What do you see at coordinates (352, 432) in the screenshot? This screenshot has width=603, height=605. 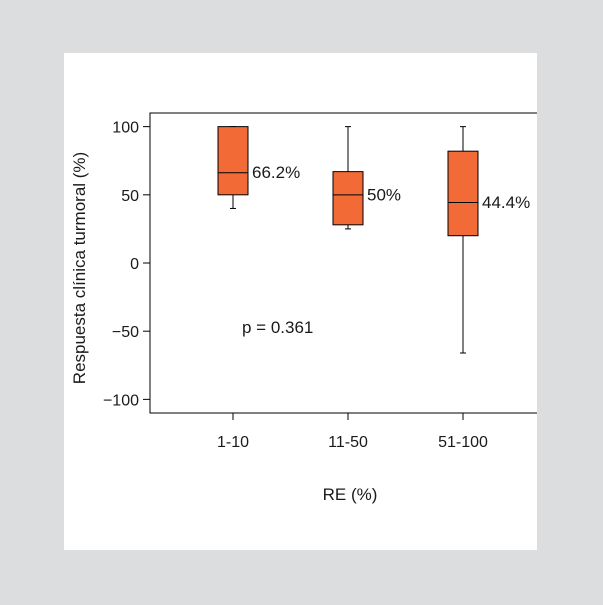 I see `x-axis: 1-10 11-50 51-100` at bounding box center [352, 432].